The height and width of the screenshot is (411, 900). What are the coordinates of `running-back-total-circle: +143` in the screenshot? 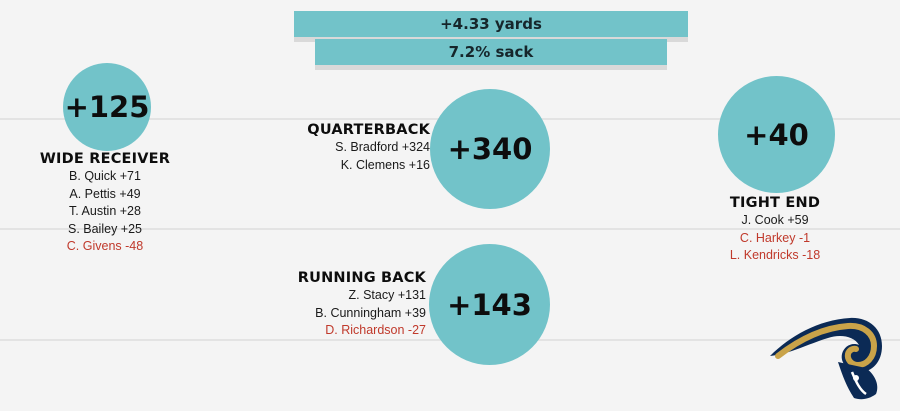 It's located at (489, 304).